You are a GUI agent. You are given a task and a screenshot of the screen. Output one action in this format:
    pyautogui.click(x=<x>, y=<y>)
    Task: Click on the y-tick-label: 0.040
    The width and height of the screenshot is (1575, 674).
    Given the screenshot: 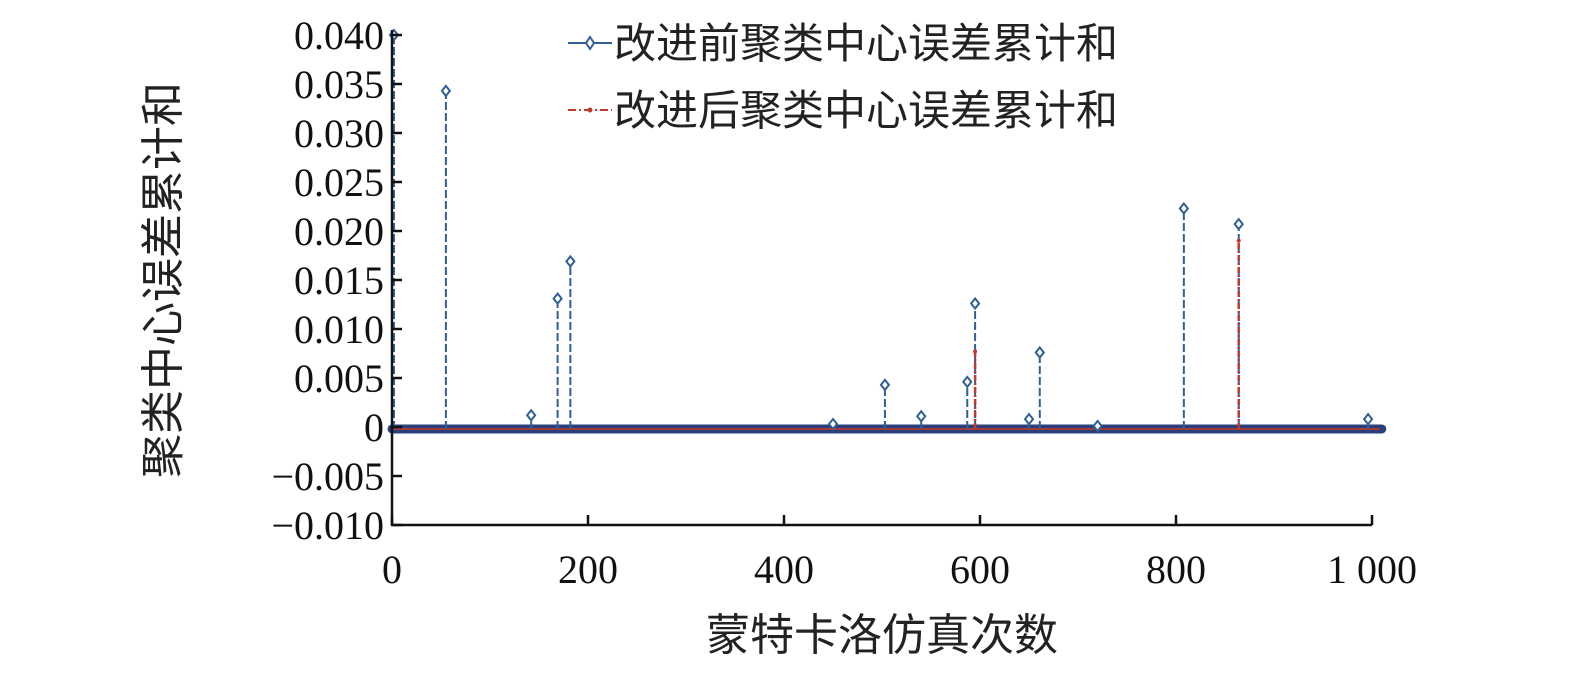 What is the action you would take?
    pyautogui.click(x=339, y=35)
    